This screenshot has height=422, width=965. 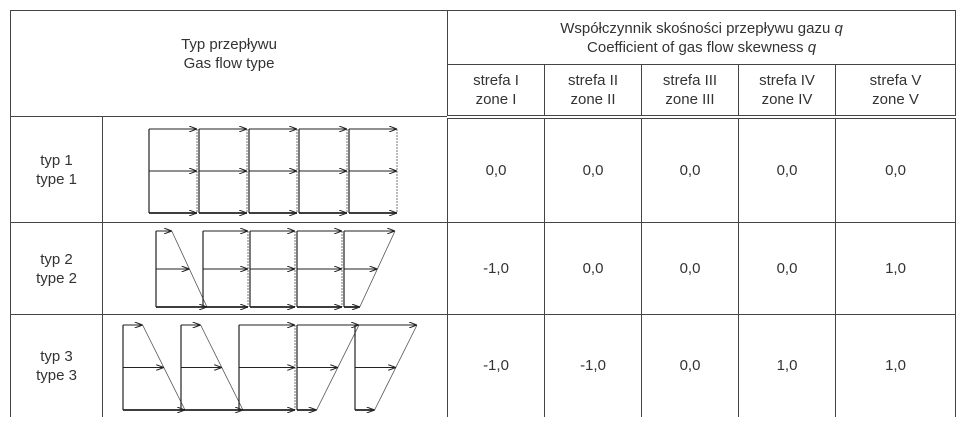 What do you see at coordinates (56, 278) in the screenshot?
I see `text: type 2` at bounding box center [56, 278].